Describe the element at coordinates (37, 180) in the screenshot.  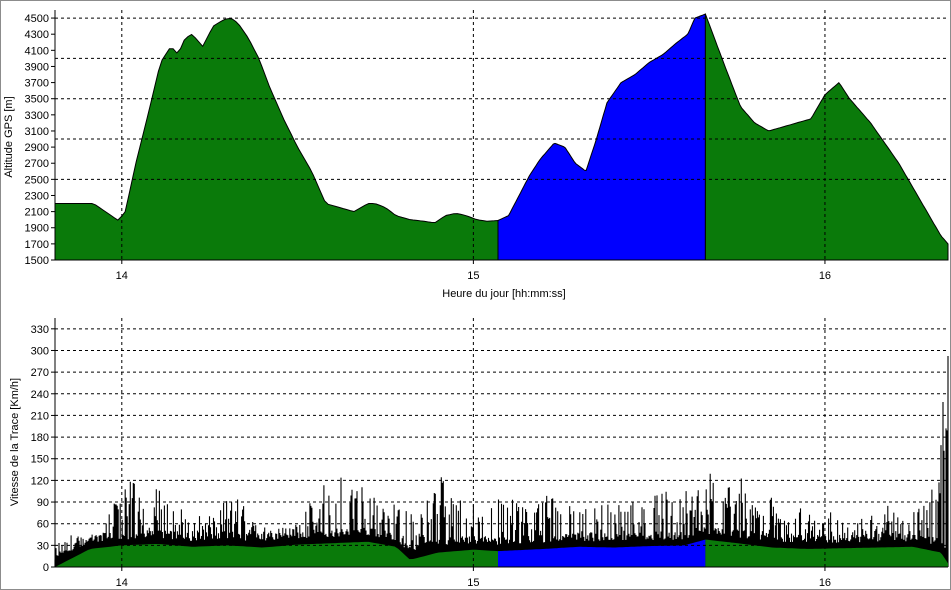
I see `altitude-y-tick-label: 2500` at that location.